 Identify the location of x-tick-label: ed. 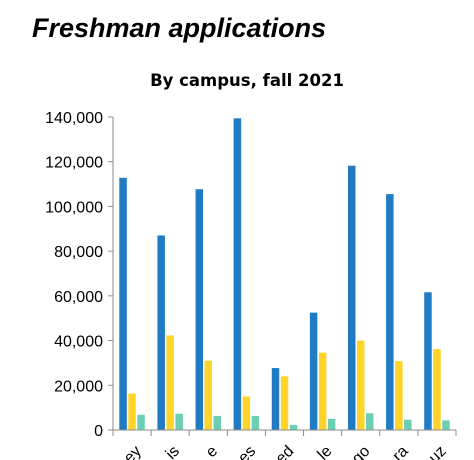
(285, 451).